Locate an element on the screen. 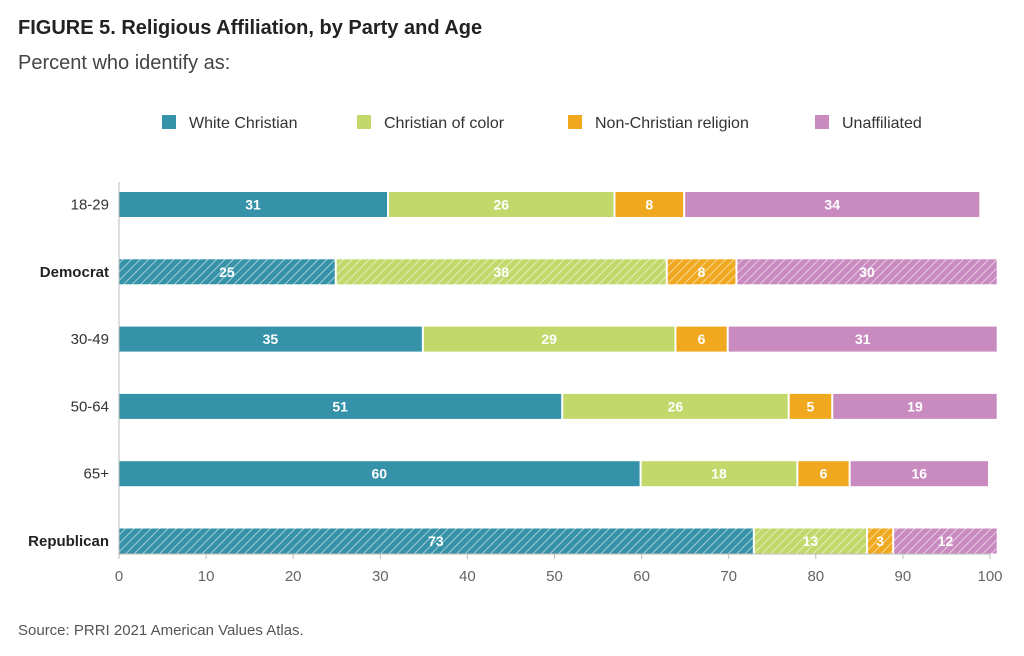  category-label: 50-64 is located at coordinates (90, 406).